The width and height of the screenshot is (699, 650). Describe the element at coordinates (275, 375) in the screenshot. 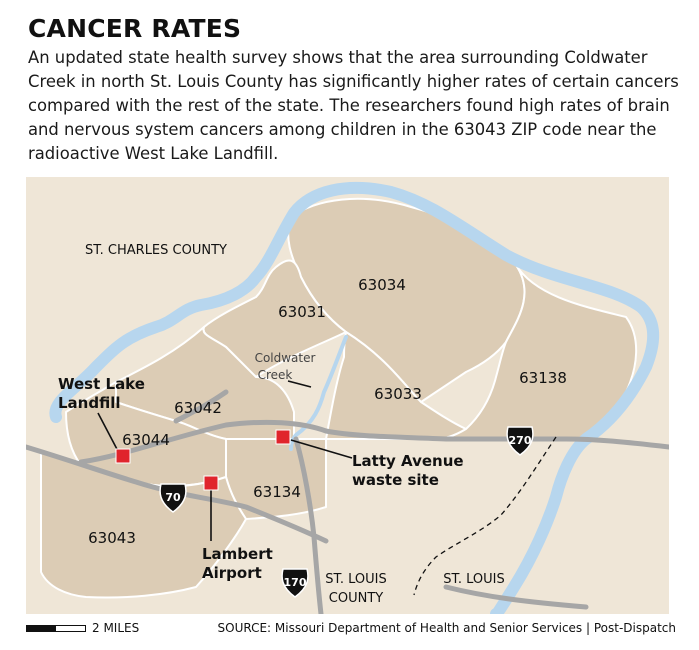

I see `creek-label-line2: Creek` at that location.